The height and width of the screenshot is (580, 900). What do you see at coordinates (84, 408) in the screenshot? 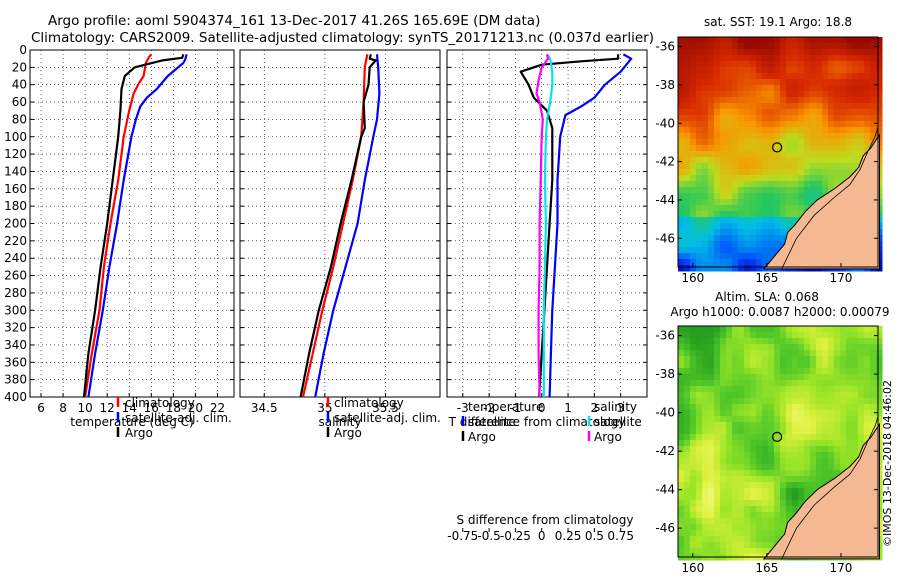
I see `temperature-xtick-label: 10` at bounding box center [84, 408].